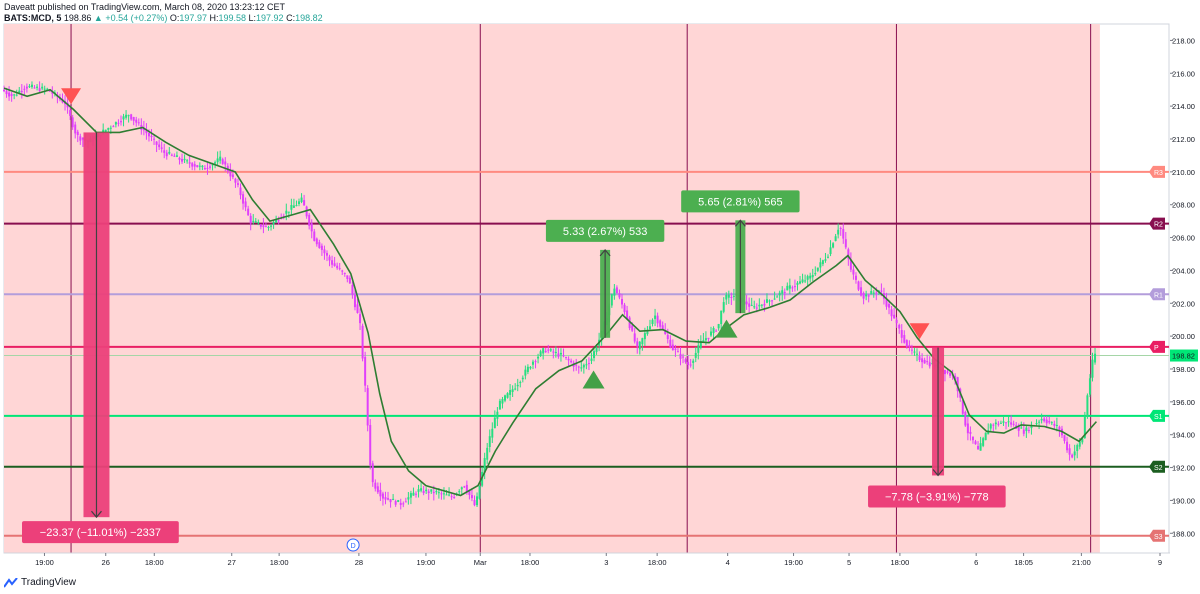 Image resolution: width=1200 pixels, height=594 pixels. I want to click on tradingview-footer: TradingView, so click(40, 582).